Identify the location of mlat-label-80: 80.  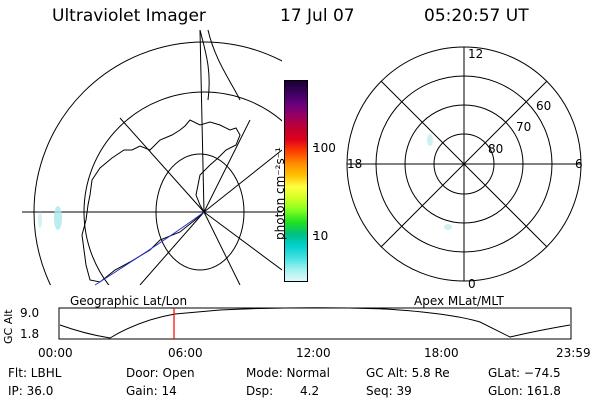
(495, 149).